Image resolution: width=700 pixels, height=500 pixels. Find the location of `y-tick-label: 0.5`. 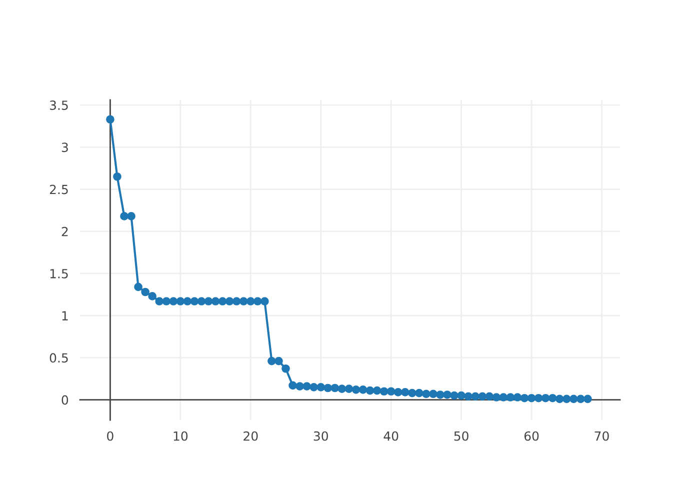

y-tick-label: 0.5 is located at coordinates (59, 358).